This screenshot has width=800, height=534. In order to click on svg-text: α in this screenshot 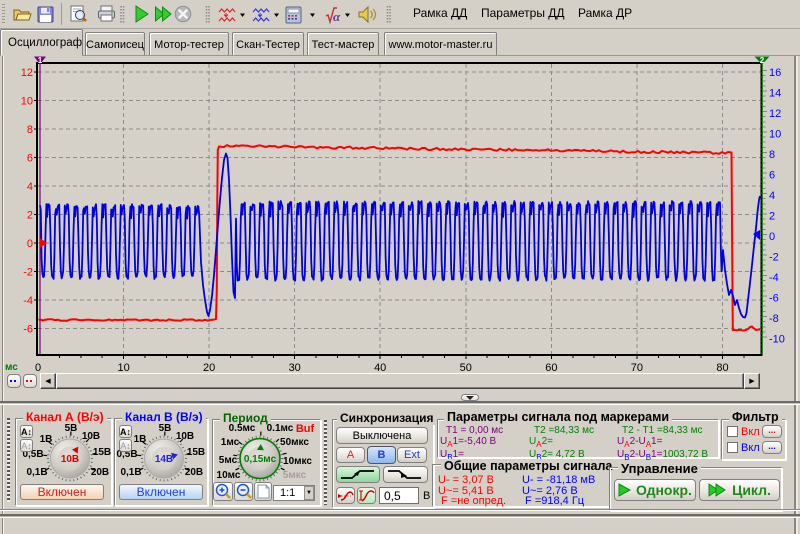, I will do `click(337, 16)`.